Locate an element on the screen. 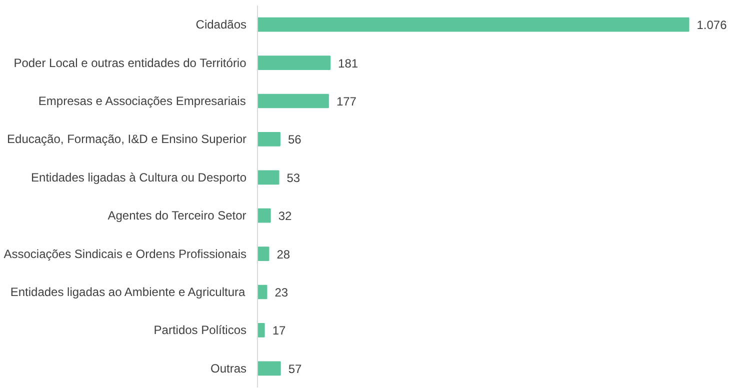 The width and height of the screenshot is (750, 392). data-label: 23 is located at coordinates (281, 293).